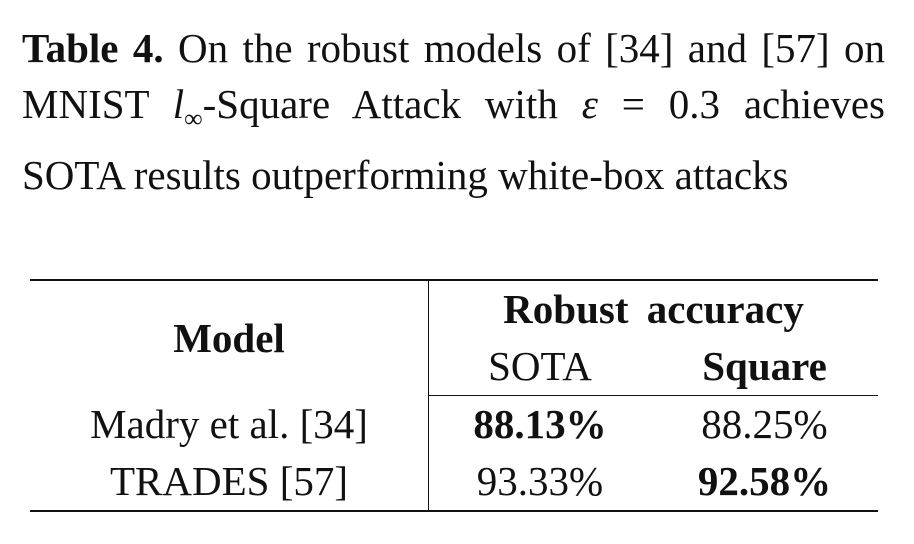  Describe the element at coordinates (193, 119) in the screenshot. I see `caption-math: ∞` at that location.